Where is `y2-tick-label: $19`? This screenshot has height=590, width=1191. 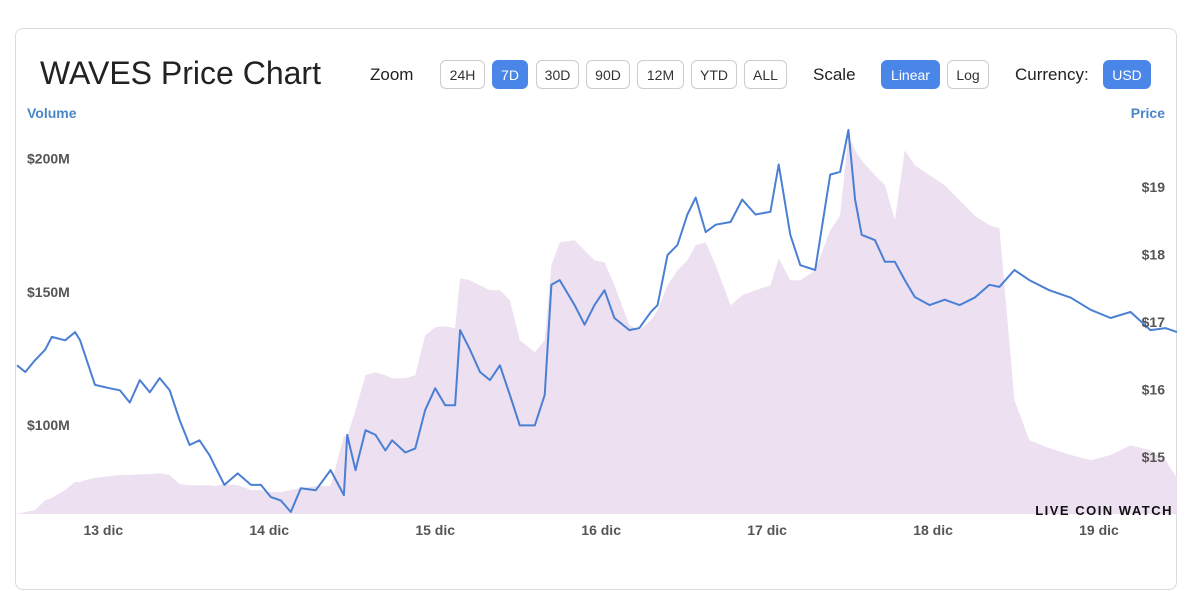
y2-tick-label: $19 is located at coordinates (1154, 187).